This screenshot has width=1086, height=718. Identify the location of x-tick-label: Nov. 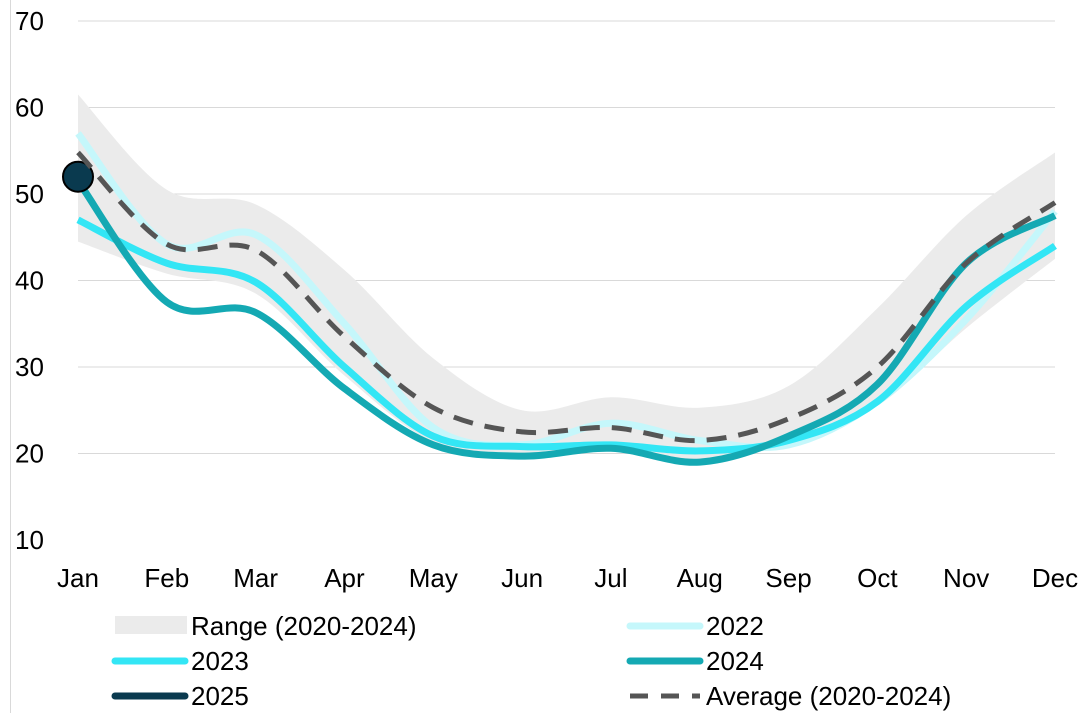
(966, 578).